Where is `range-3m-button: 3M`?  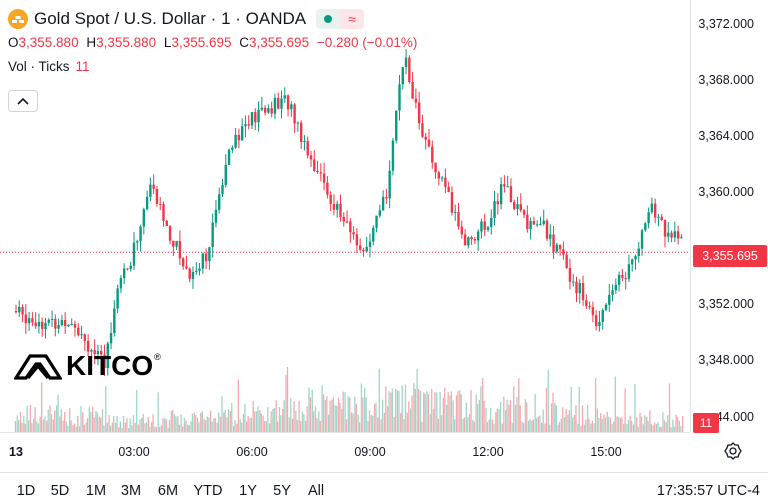
range-3m-button: 3M is located at coordinates (131, 491).